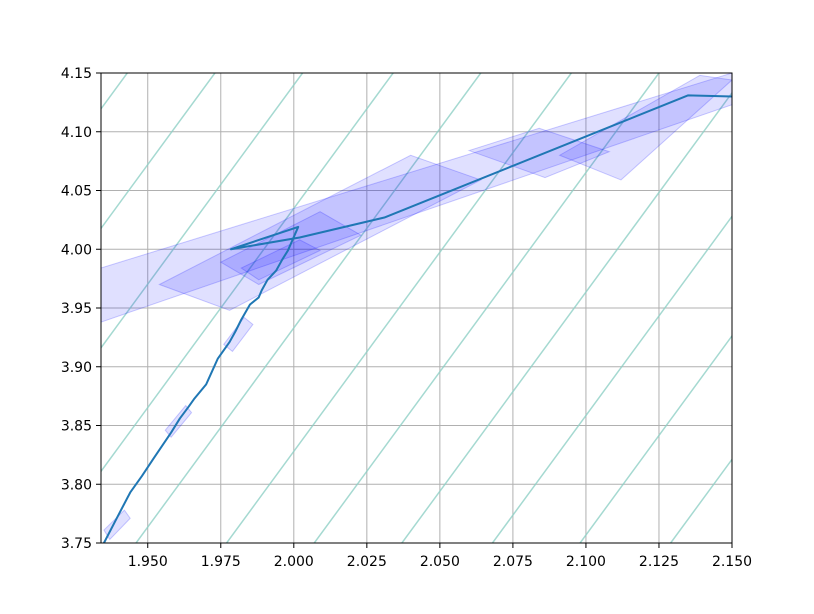  Describe the element at coordinates (294, 562) in the screenshot. I see `x-tick-label: 2.000` at that location.